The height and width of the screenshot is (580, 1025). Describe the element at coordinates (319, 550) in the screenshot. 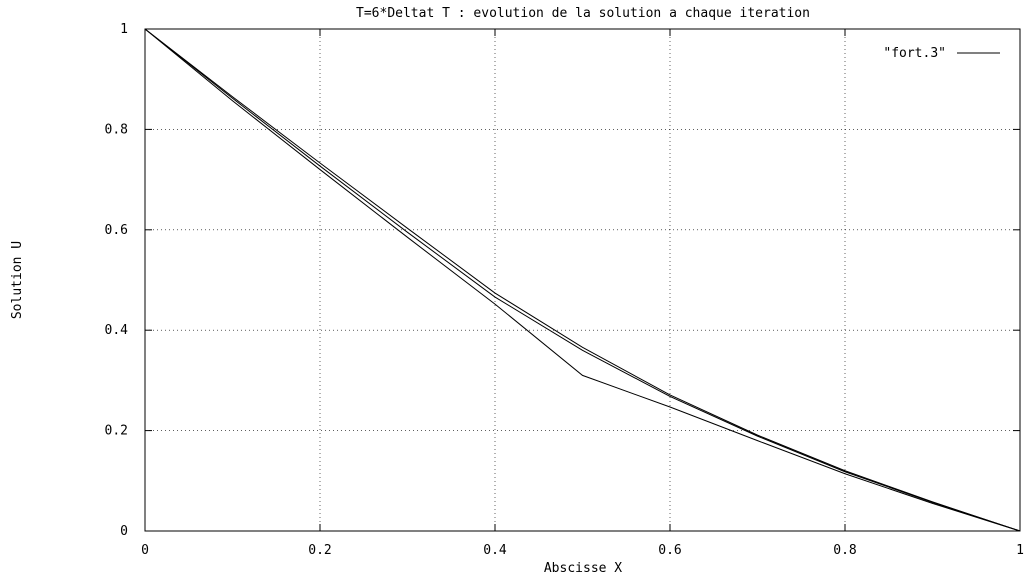

I see `x-tick-label: 0.2` at that location.